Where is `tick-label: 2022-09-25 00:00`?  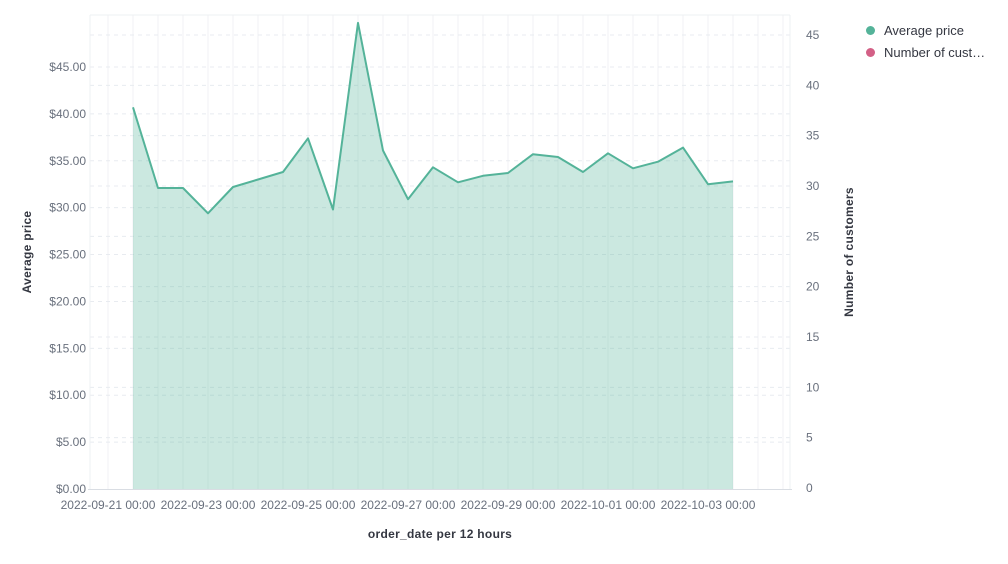
tick-label: 2022-09-25 00:00 is located at coordinates (308, 505).